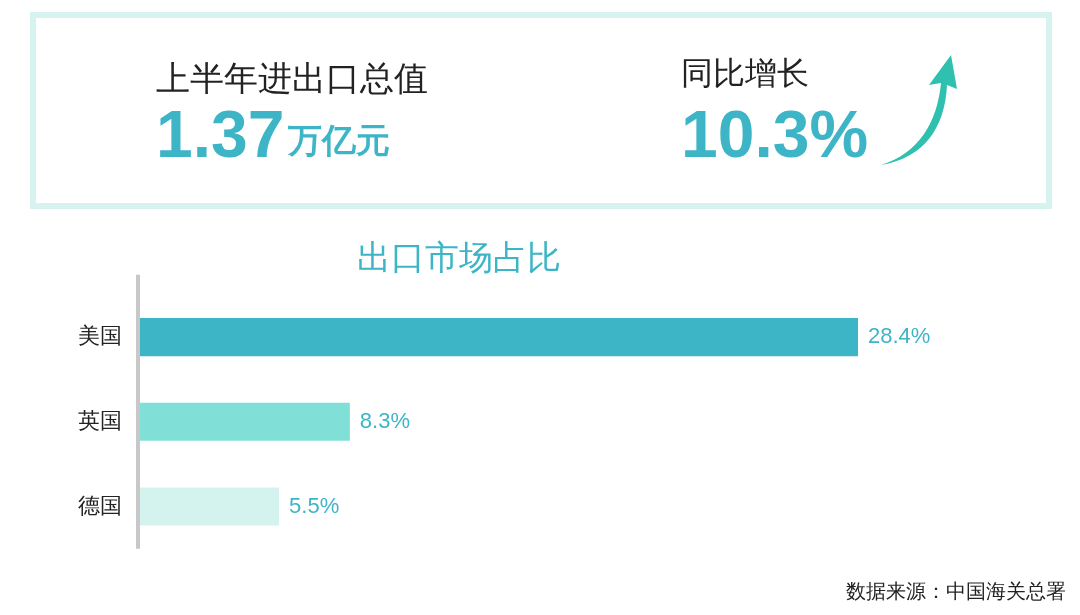 This screenshot has width=1080, height=615. What do you see at coordinates (899, 336) in the screenshot?
I see `data-label: 28.4%` at bounding box center [899, 336].